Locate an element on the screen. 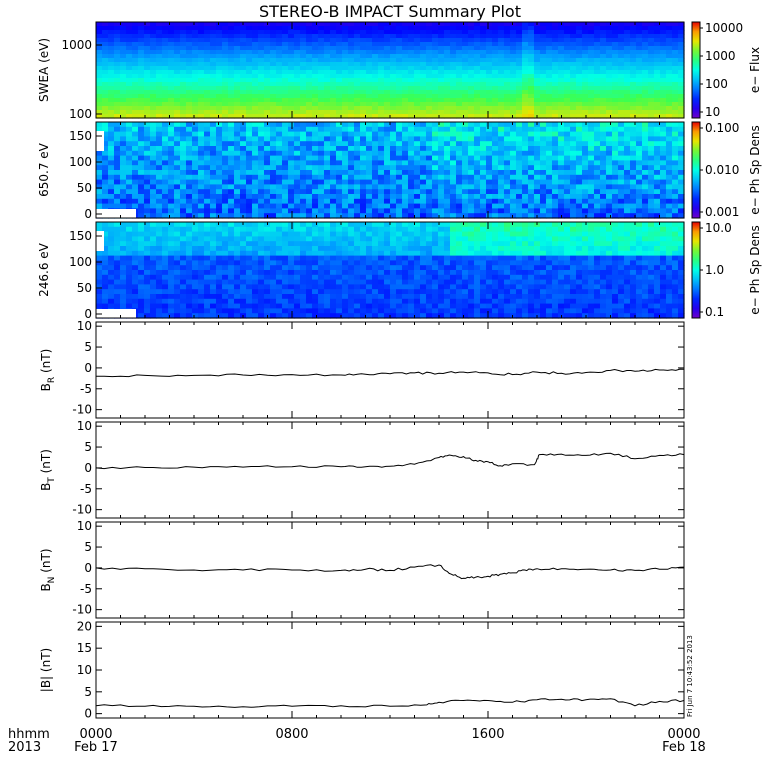  y-tick-label: 50 is located at coordinates (84, 188).